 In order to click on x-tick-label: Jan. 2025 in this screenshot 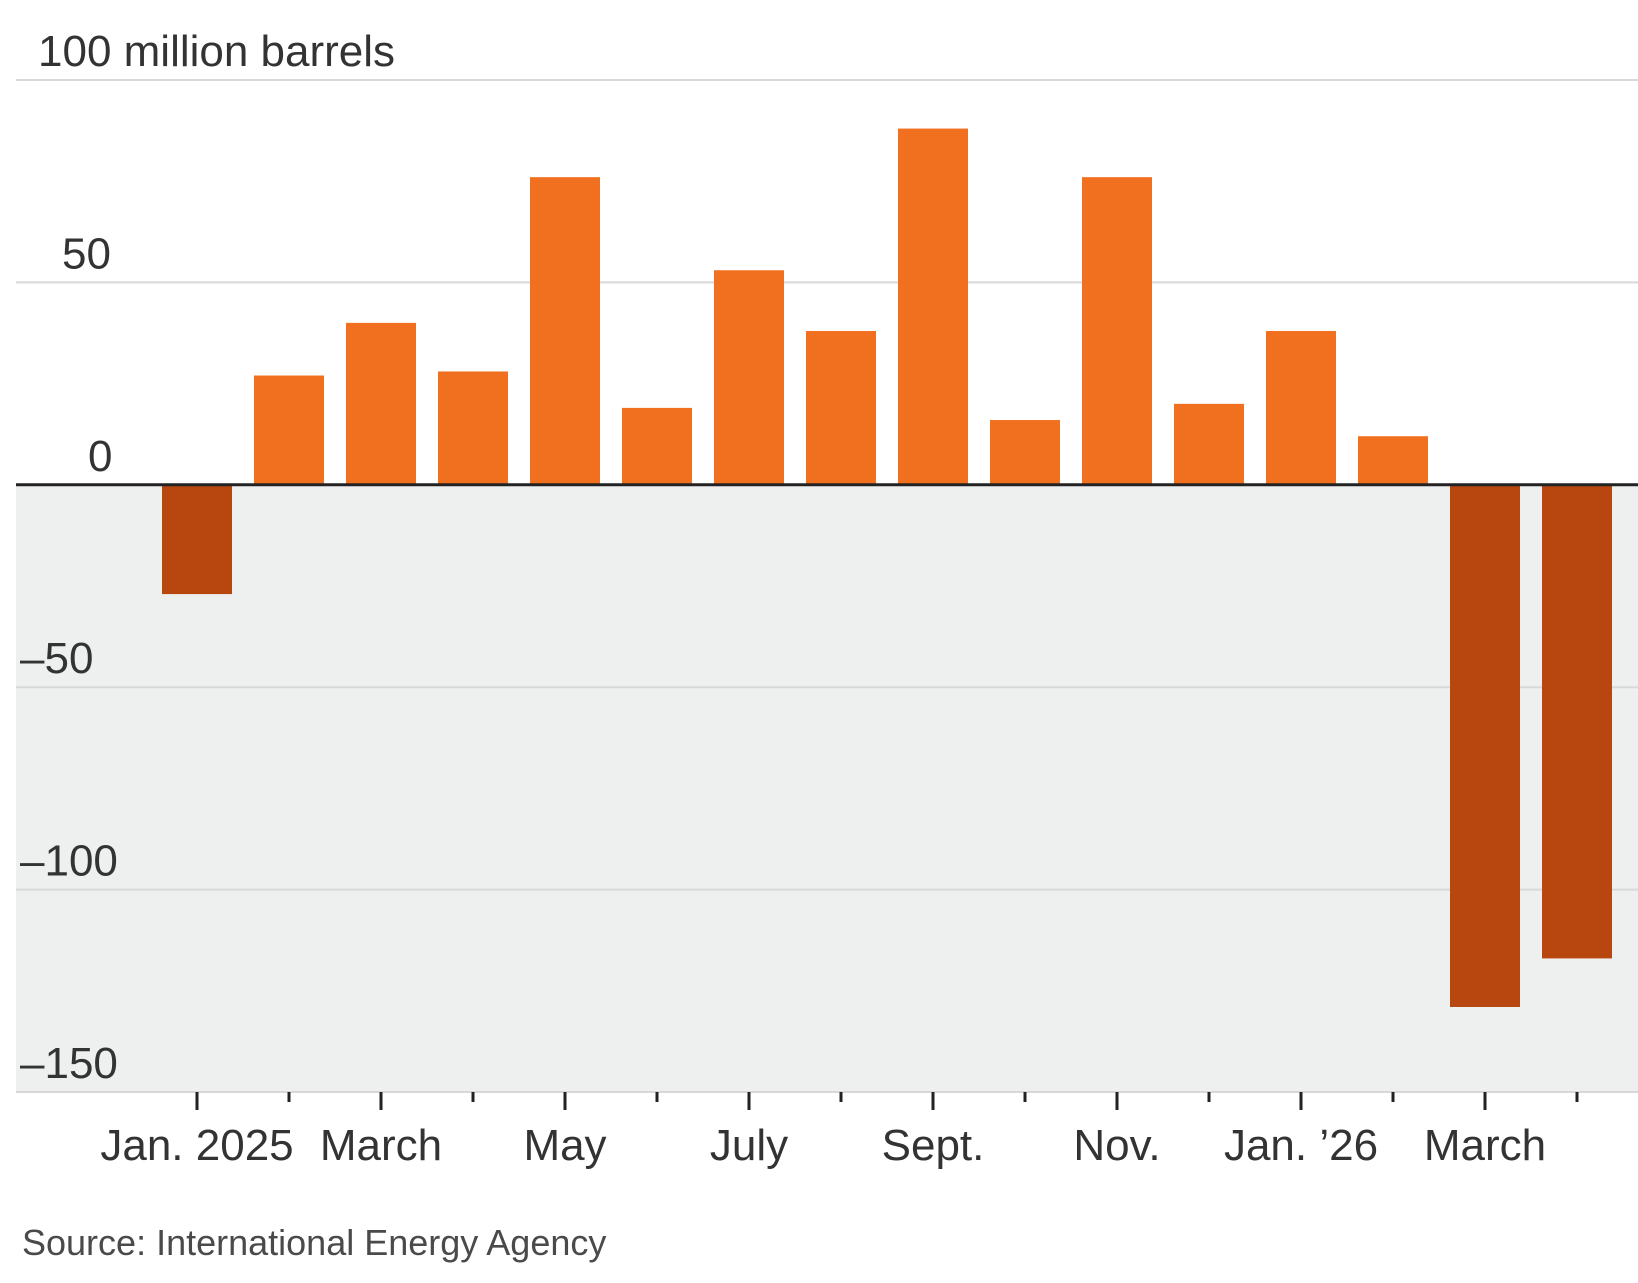, I will do `click(196, 1145)`.